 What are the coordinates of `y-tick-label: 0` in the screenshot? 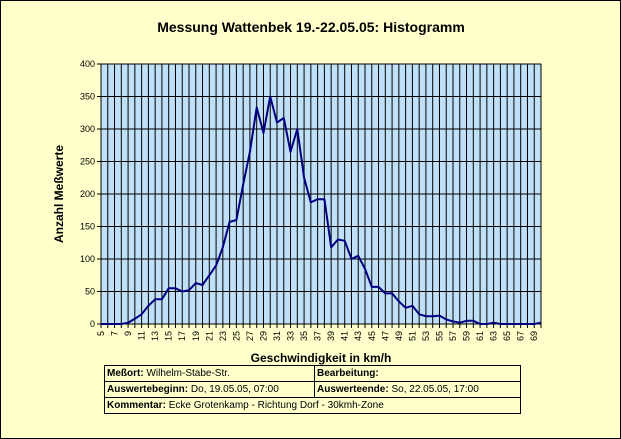 It's located at (92, 324).